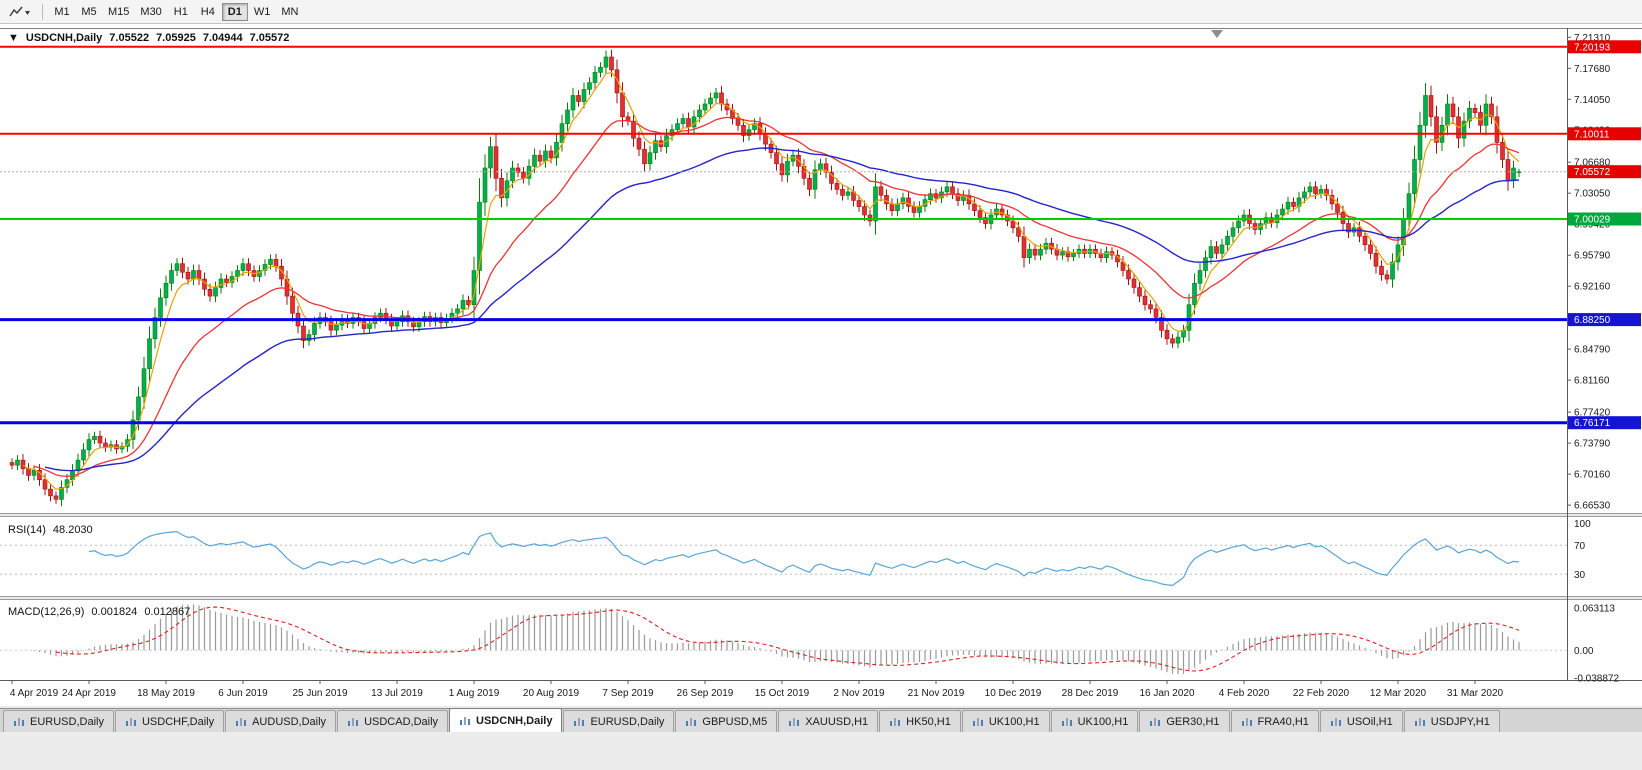 The width and height of the screenshot is (1642, 770). I want to click on tab-label: UK100,H1, so click(1103, 721).